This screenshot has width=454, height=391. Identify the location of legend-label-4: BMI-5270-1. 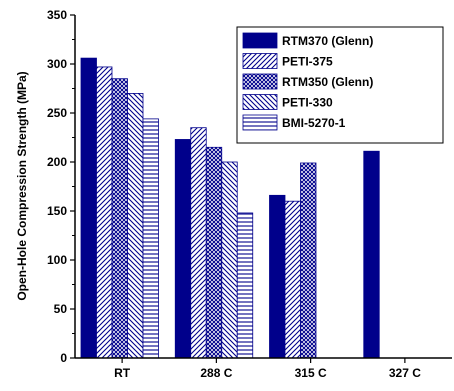
(314, 123).